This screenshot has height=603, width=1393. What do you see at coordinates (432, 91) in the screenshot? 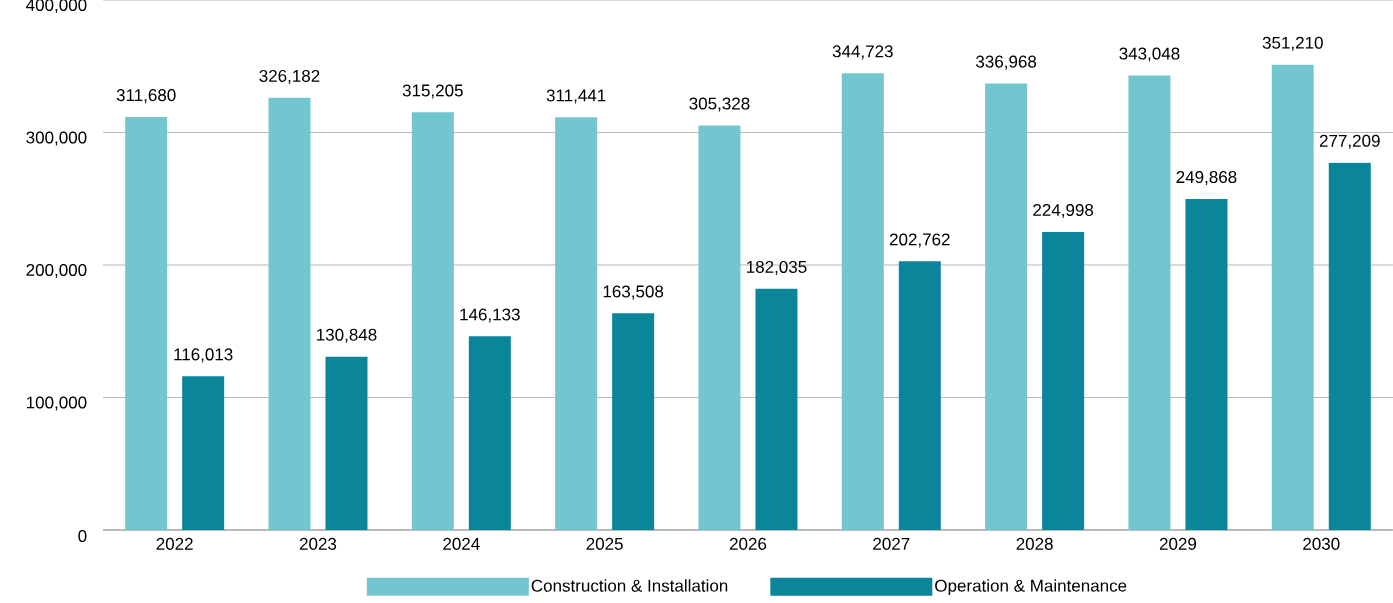
I see `data-label: 315,205` at bounding box center [432, 91].